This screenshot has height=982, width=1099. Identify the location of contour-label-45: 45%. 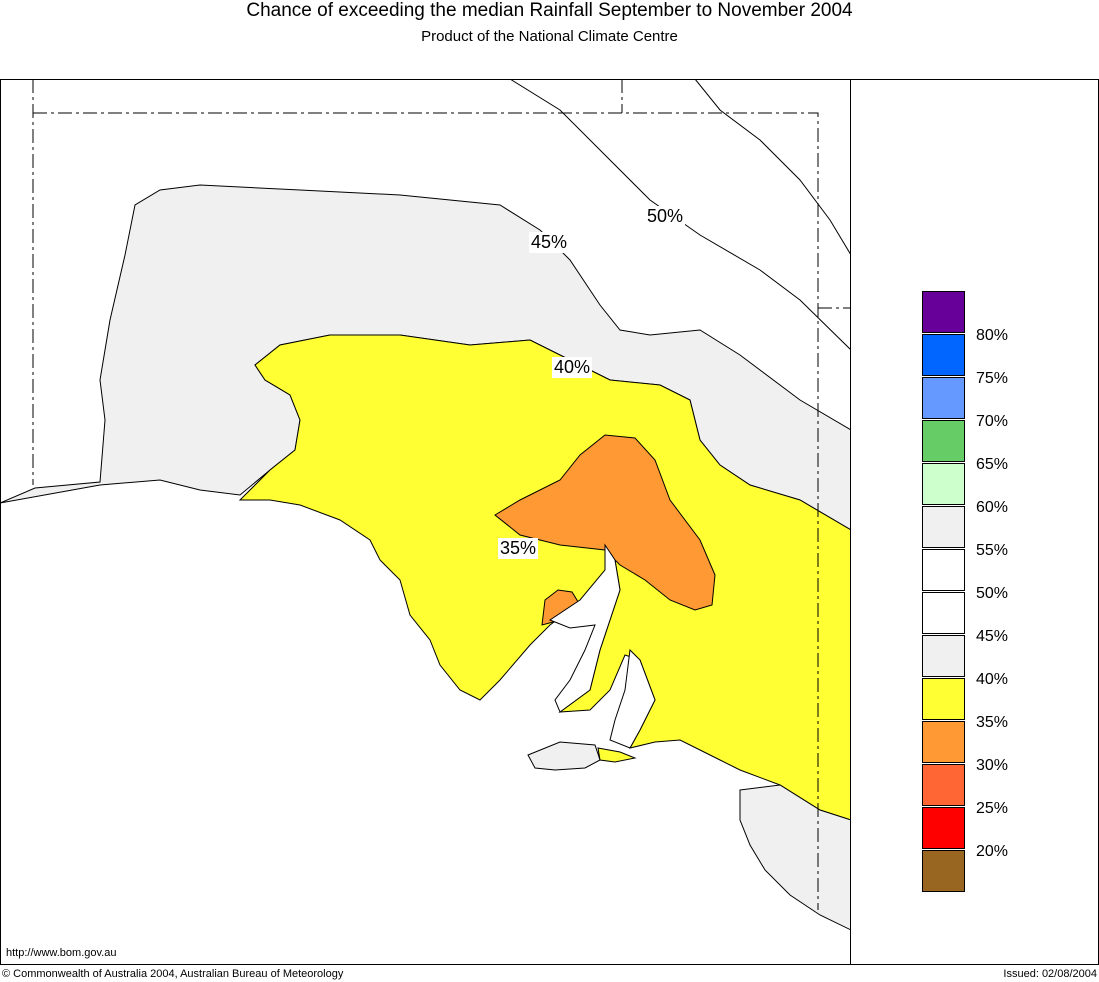
(549, 242).